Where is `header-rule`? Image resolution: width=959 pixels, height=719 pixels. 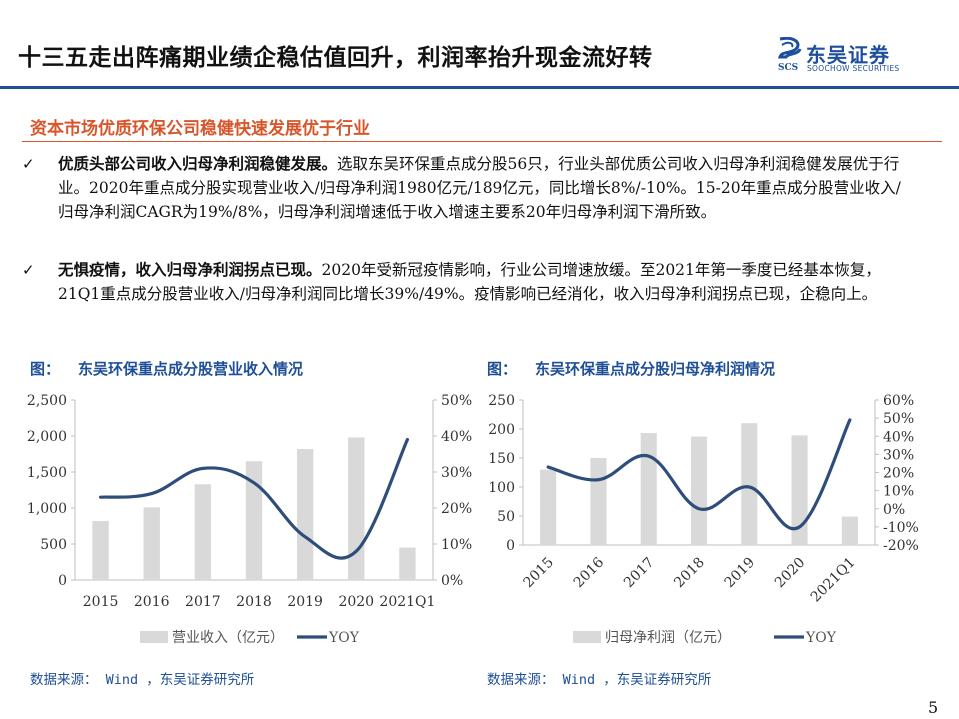 header-rule is located at coordinates (479, 87).